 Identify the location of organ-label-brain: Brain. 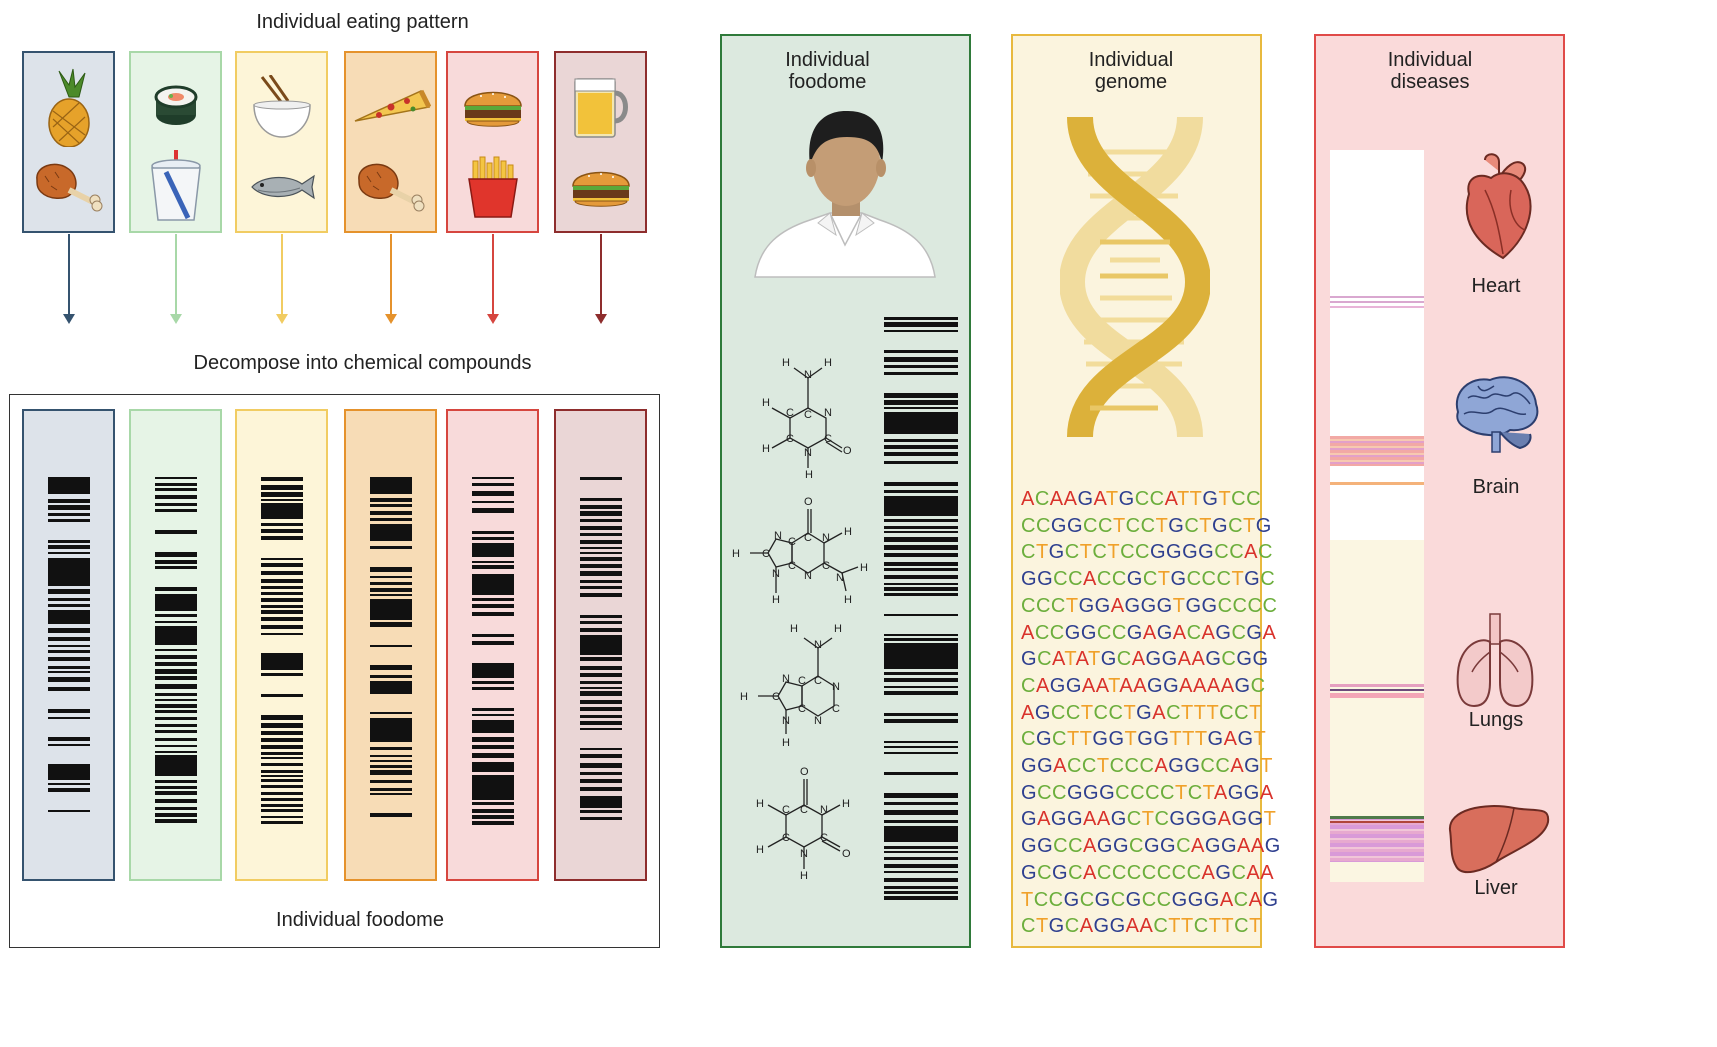
(1496, 487).